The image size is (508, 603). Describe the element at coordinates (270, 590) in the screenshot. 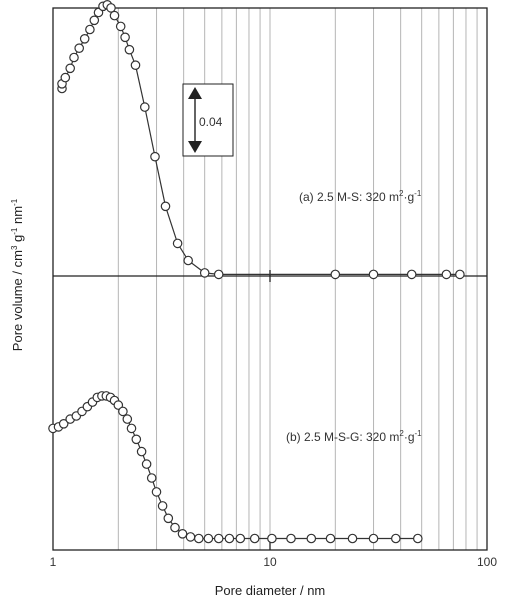

I see `x-axis-label: Pore diameter / nm` at that location.